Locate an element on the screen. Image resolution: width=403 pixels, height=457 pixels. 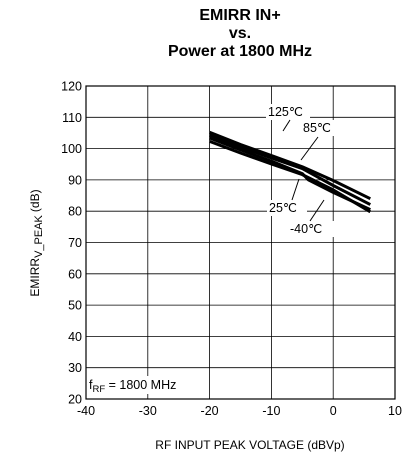
x-tick-label: 10 is located at coordinates (395, 411).